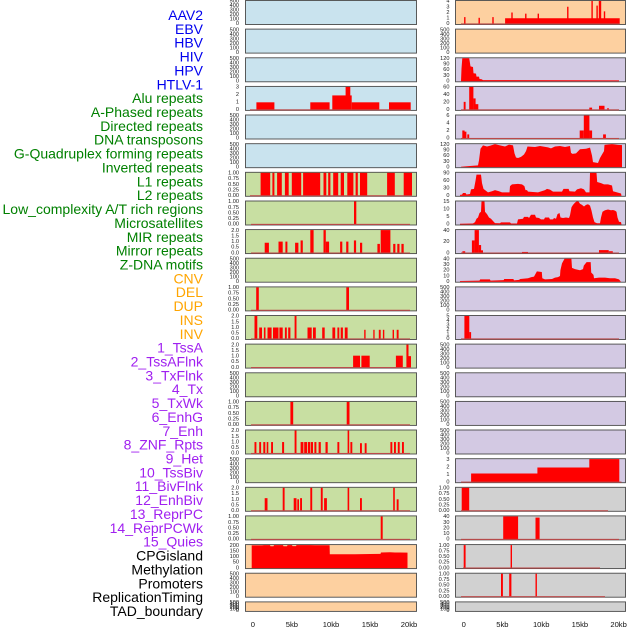 Image resolution: width=630 pixels, height=630 pixels. Describe the element at coordinates (192, 57) in the screenshot. I see `svg-text: HIV` at that location.